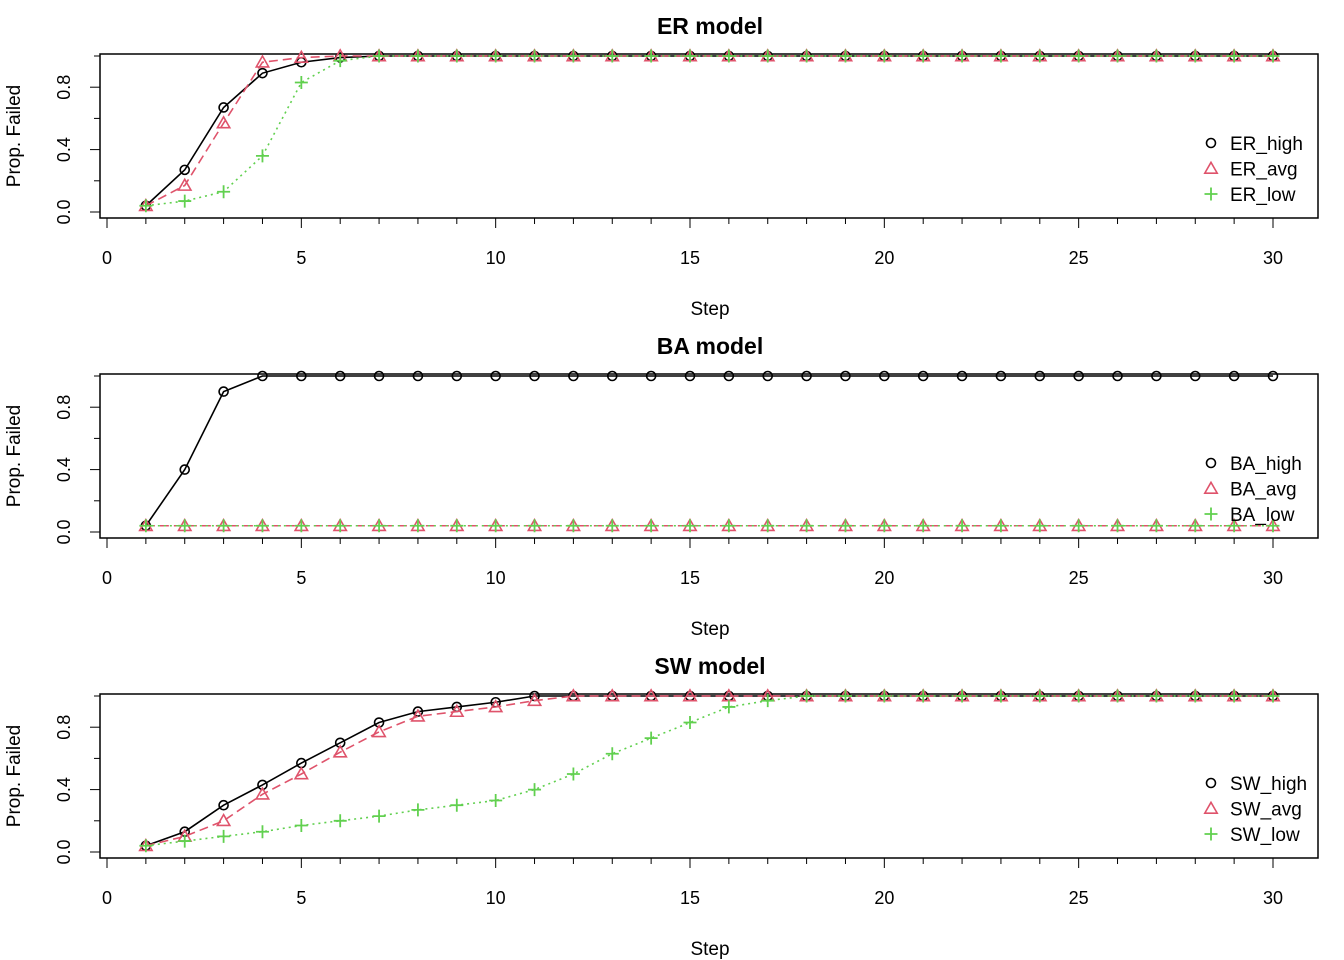  Describe the element at coordinates (1266, 810) in the screenshot. I see `legend-label: SW_avg` at that location.